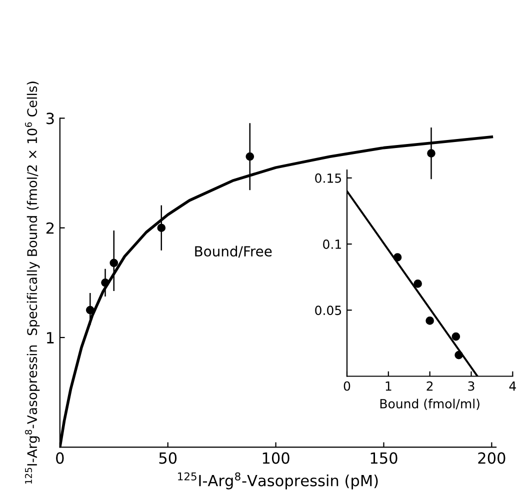 This screenshot has width=521, height=503. Describe the element at coordinates (512, 386) in the screenshot. I see `x-tick-label: 4` at that location.